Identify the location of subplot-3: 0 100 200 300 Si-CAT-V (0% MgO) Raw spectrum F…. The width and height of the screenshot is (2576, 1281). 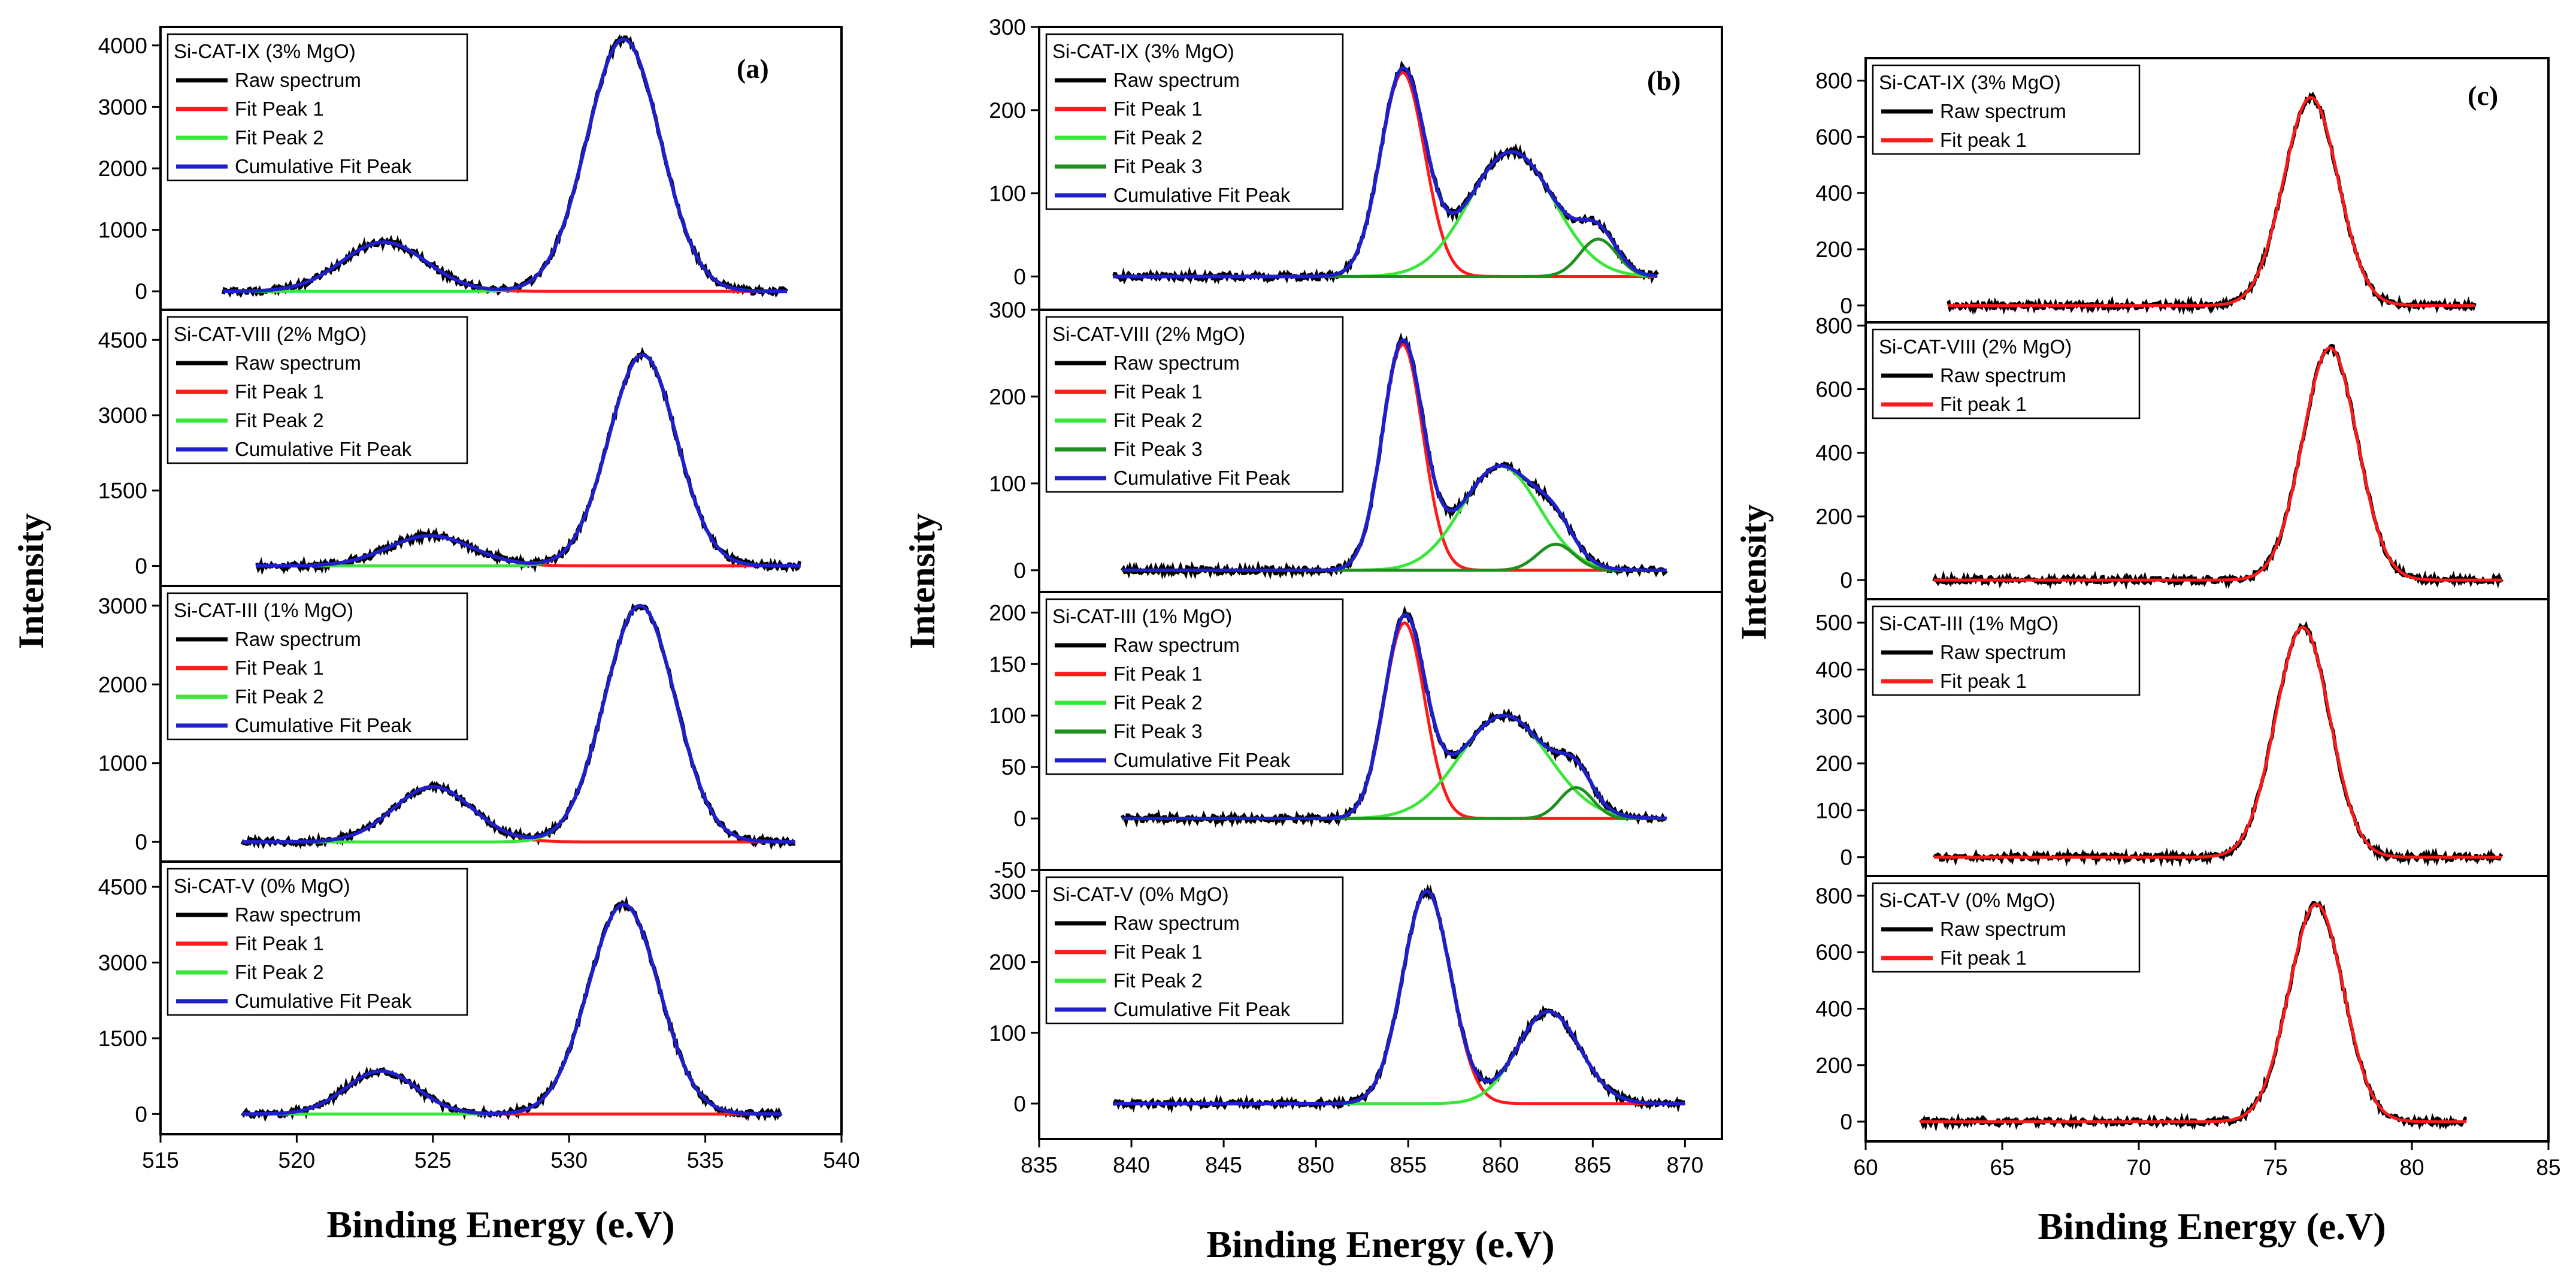
(1355, 992).